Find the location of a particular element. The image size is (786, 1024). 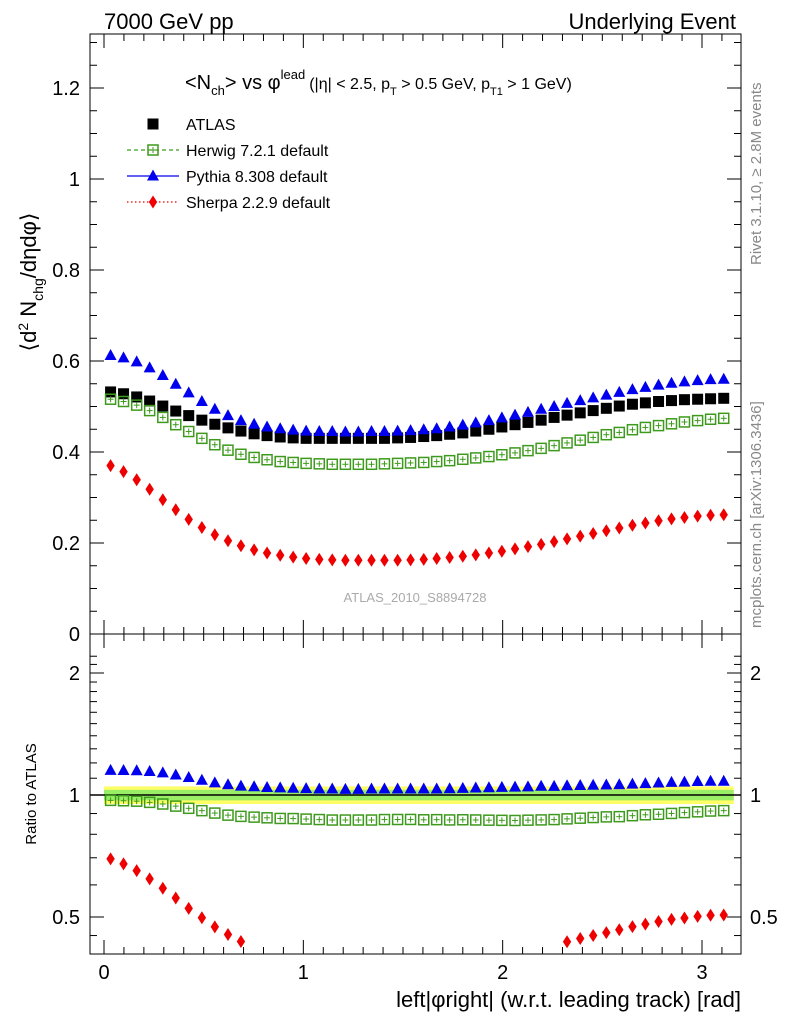

ratio-y-tick-label-right: 2 is located at coordinates (755, 674).